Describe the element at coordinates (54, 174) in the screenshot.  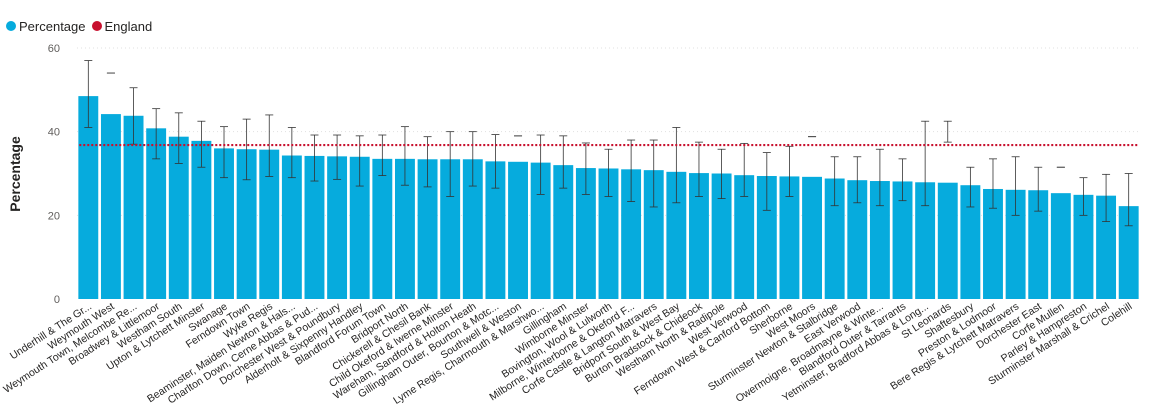
I see `y-axis: 0 20 40 60` at that location.